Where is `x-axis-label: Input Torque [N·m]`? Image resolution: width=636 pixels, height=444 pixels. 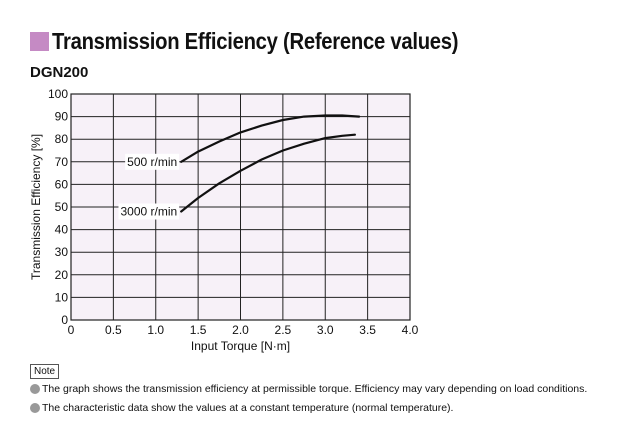
x-axis-label: Input Torque [N·m] is located at coordinates (240, 346).